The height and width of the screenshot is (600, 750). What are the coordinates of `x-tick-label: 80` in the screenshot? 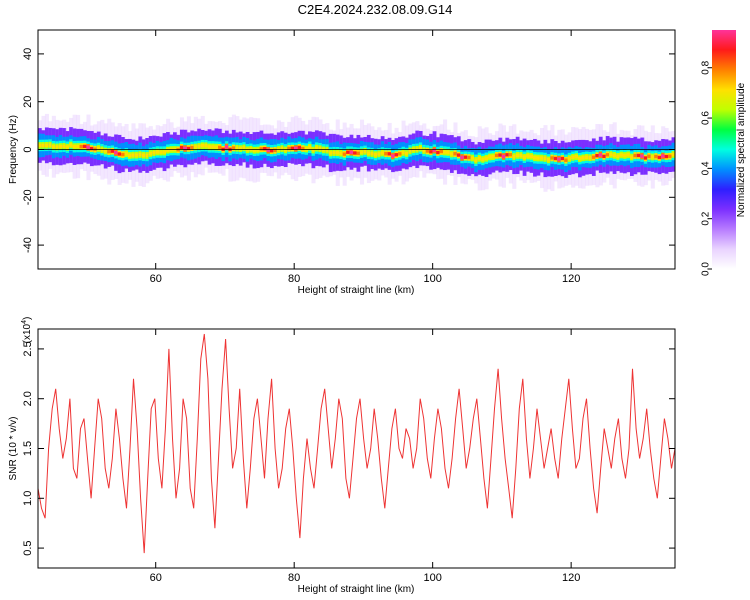 It's located at (294, 578).